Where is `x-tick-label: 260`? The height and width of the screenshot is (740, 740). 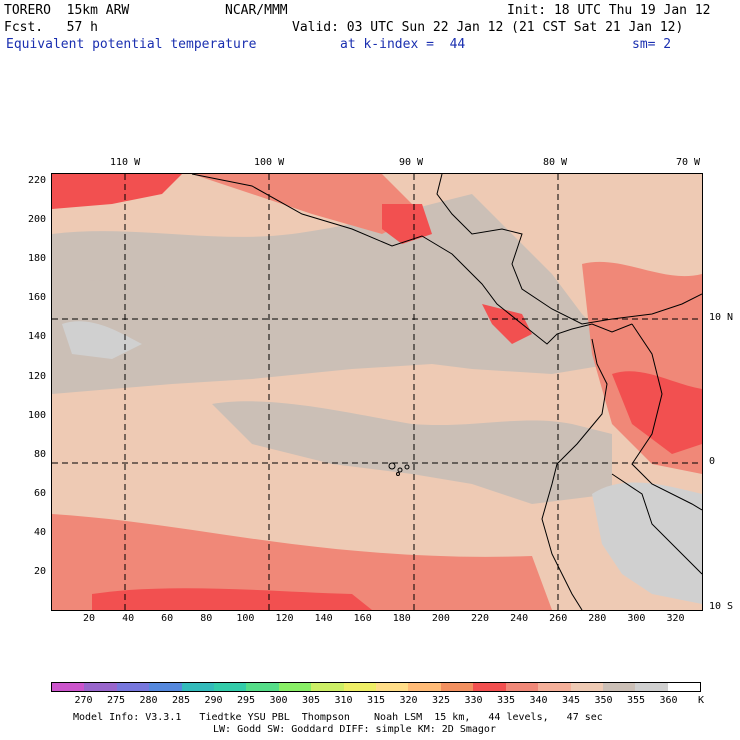
x-tick-label: 260 is located at coordinates (558, 618).